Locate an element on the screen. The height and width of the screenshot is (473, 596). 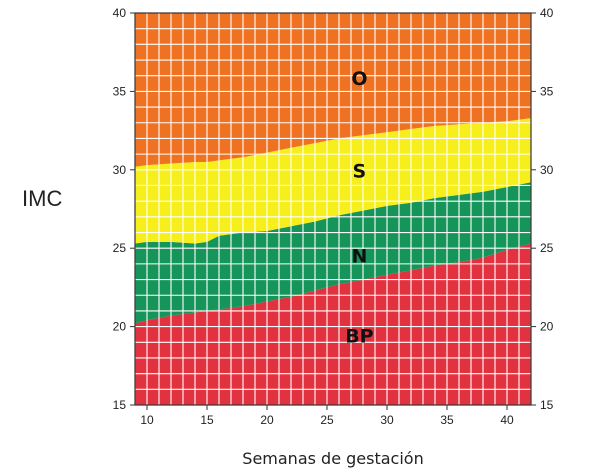
zone-label-o: O is located at coordinates (359, 79).